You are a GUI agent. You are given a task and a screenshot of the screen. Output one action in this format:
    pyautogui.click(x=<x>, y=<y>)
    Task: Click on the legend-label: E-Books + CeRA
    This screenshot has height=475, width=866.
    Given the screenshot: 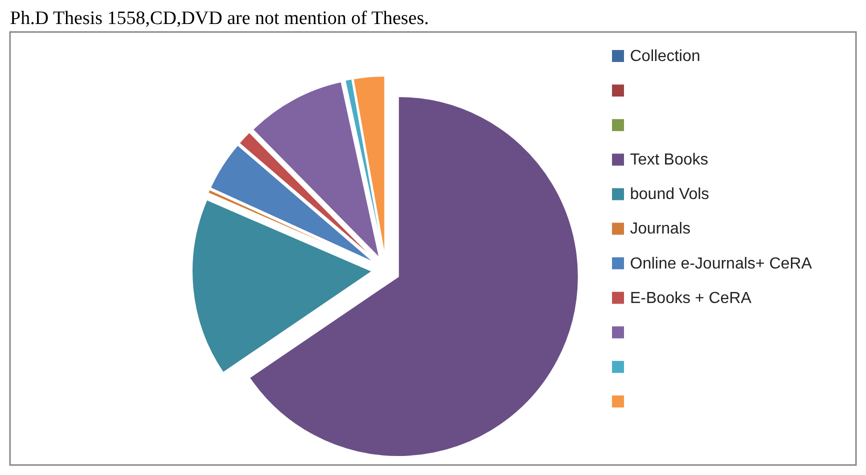 What is the action you would take?
    pyautogui.click(x=691, y=298)
    